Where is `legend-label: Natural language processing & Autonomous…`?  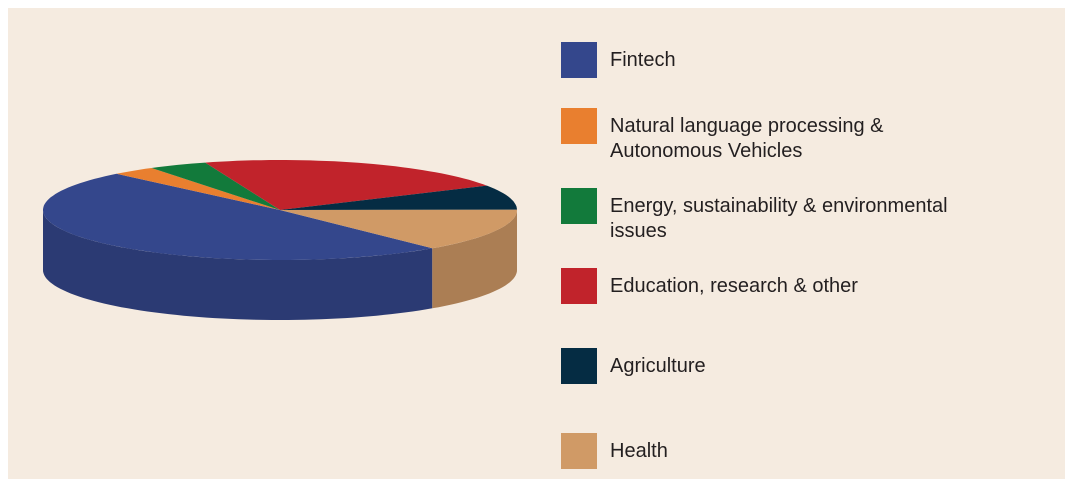
legend-label: Natural language processing & Autonomous… is located at coordinates (747, 138).